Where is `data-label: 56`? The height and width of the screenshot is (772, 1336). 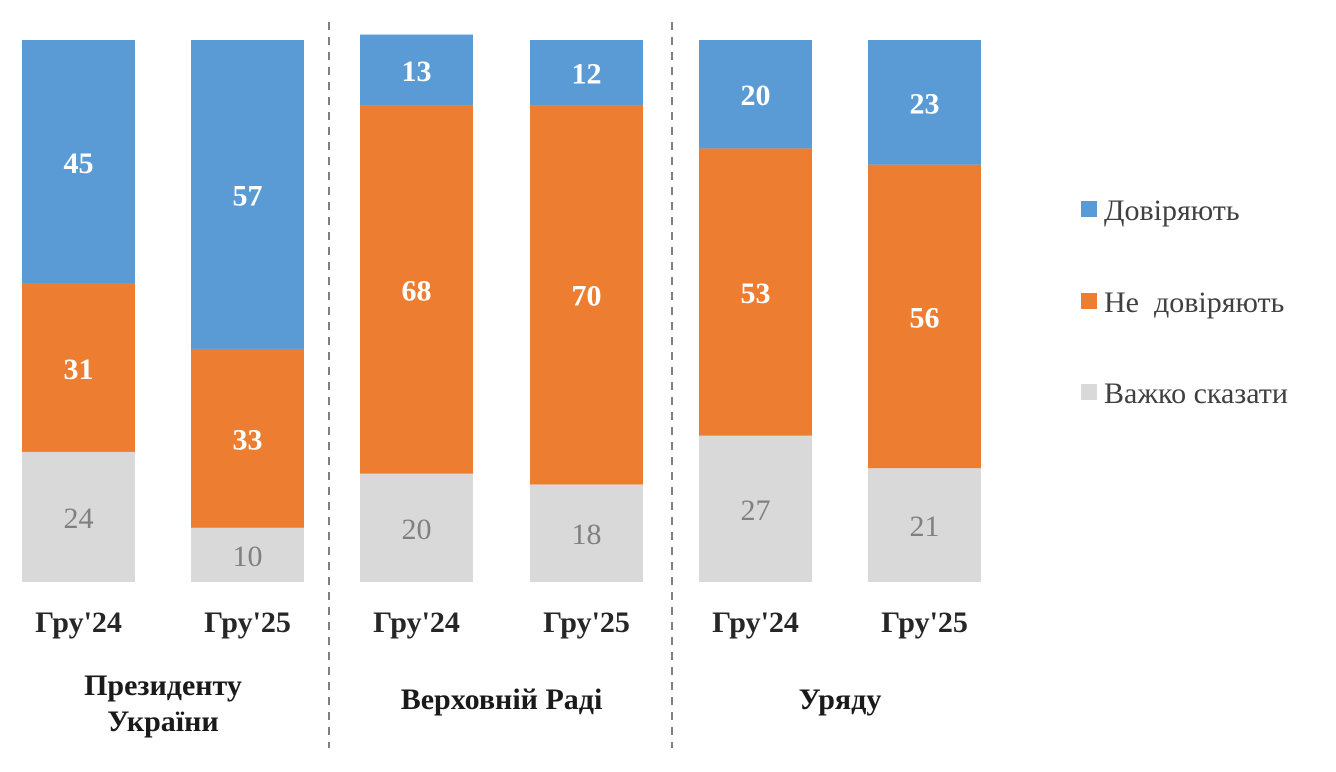 data-label: 56 is located at coordinates (925, 317).